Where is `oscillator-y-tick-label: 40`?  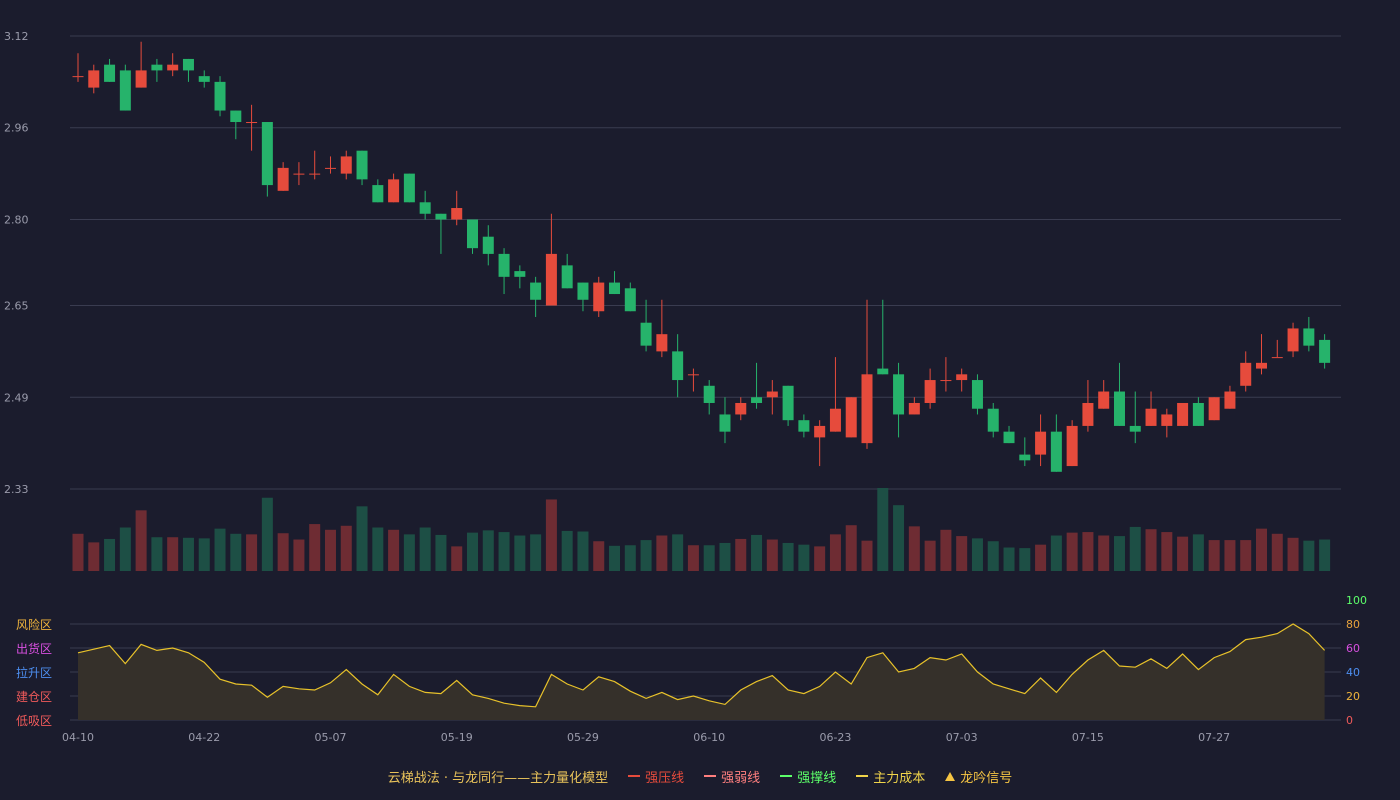
oscillator-y-tick-label: 40 is located at coordinates (1353, 672).